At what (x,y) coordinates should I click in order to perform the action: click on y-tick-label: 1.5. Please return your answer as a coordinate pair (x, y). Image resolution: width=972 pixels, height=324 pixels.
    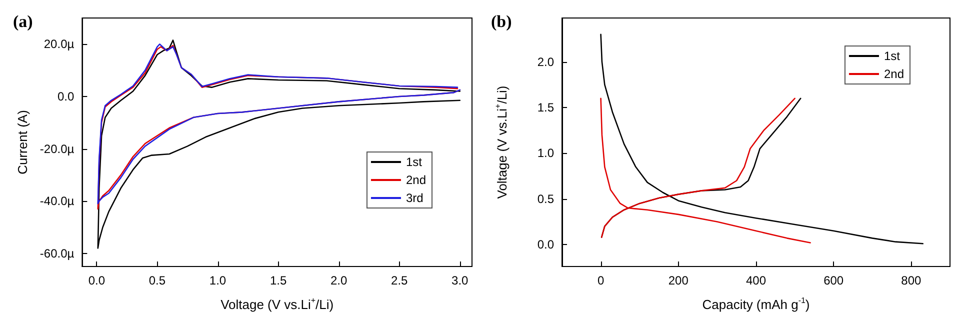
    Looking at the image, I should click on (545, 107).